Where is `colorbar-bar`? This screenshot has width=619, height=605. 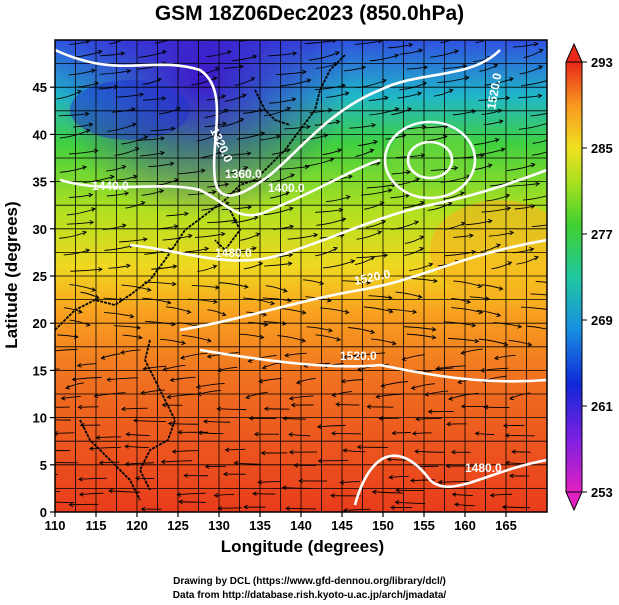
colorbar-bar is located at coordinates (574, 277).